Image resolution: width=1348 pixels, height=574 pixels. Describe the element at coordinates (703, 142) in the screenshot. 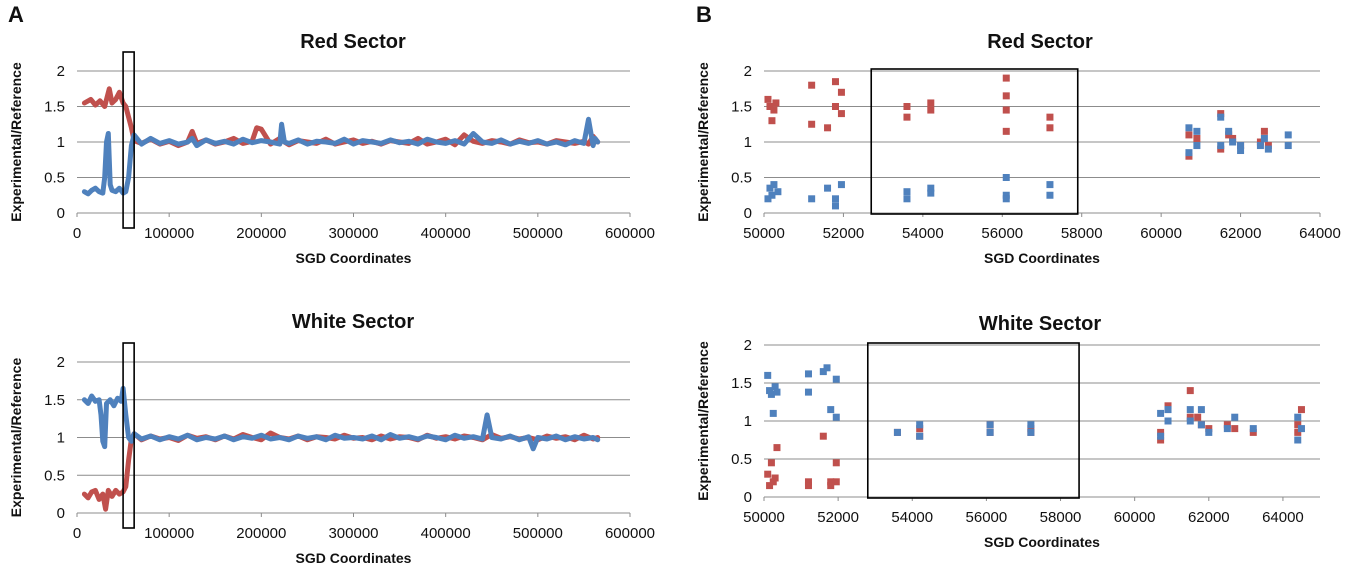

I see `y-axis-label: Experimental/Reference` at that location.